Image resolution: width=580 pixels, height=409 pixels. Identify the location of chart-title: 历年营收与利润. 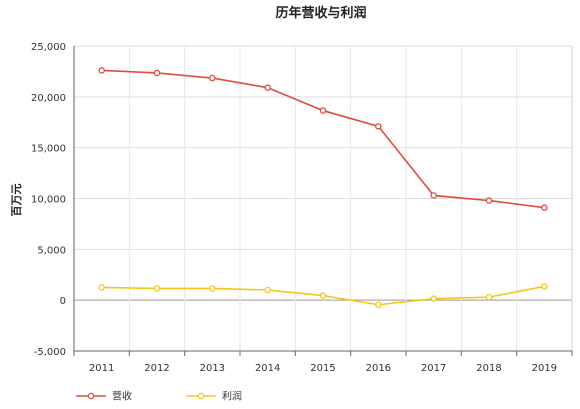
(320, 13).